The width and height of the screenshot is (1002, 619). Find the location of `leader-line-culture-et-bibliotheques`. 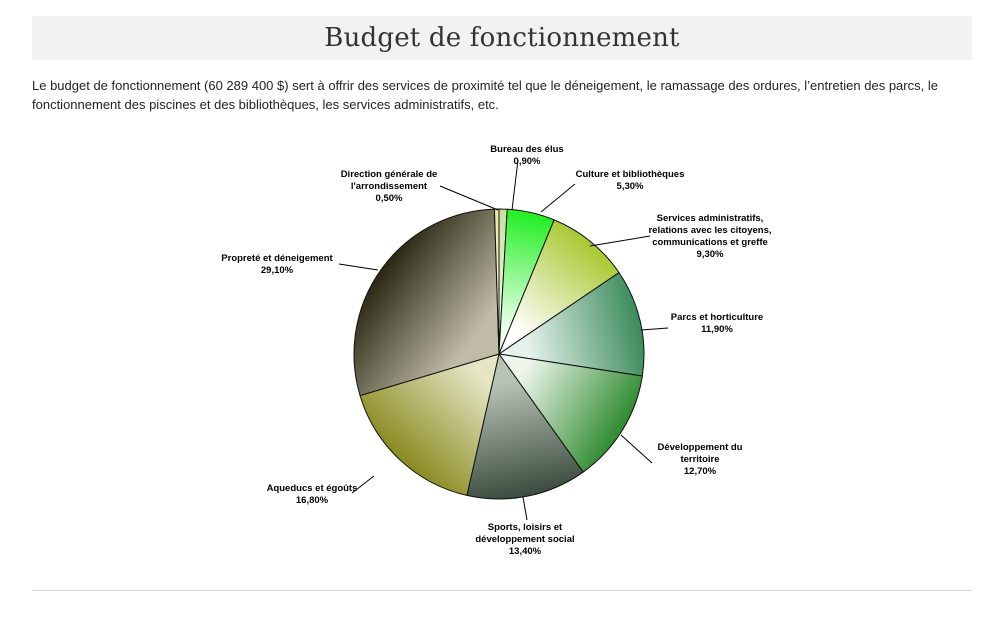

leader-line-culture-et-bibliotheques is located at coordinates (558, 198).